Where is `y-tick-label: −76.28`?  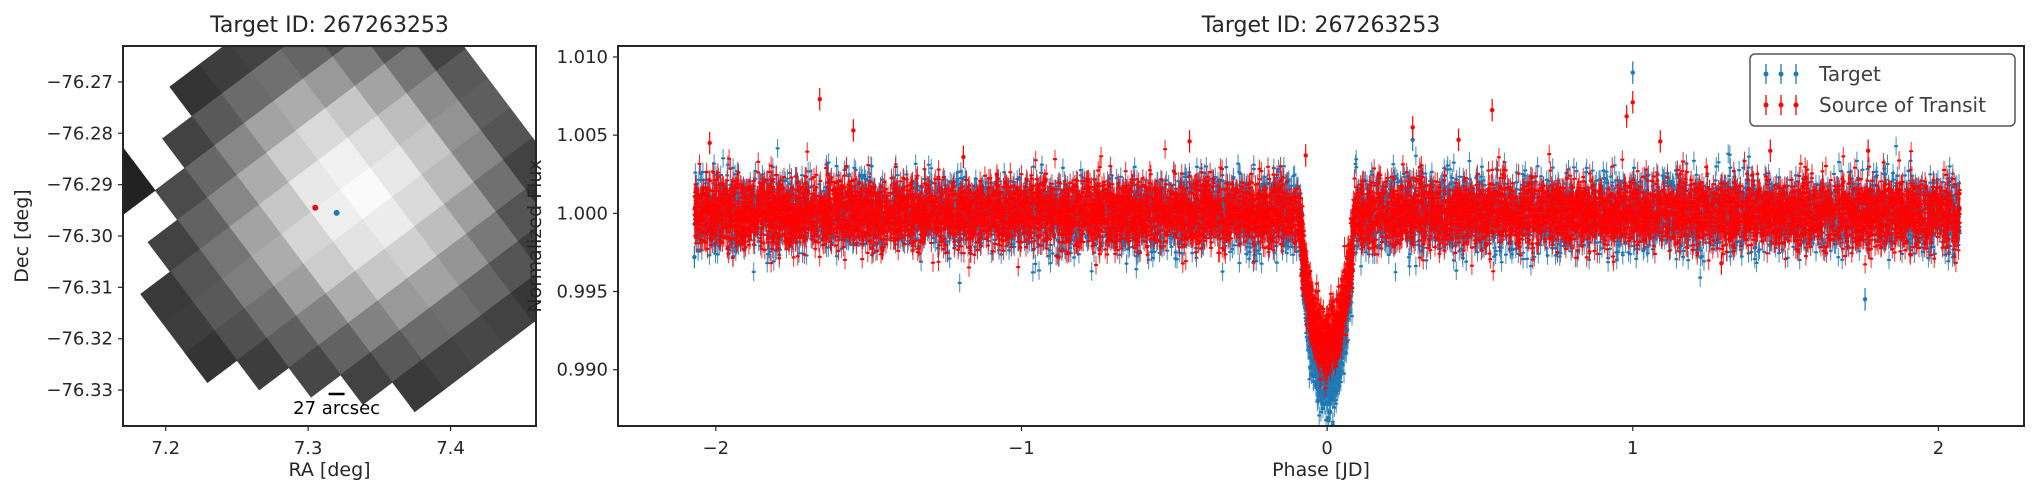
y-tick-label: −76.28 is located at coordinates (79, 133).